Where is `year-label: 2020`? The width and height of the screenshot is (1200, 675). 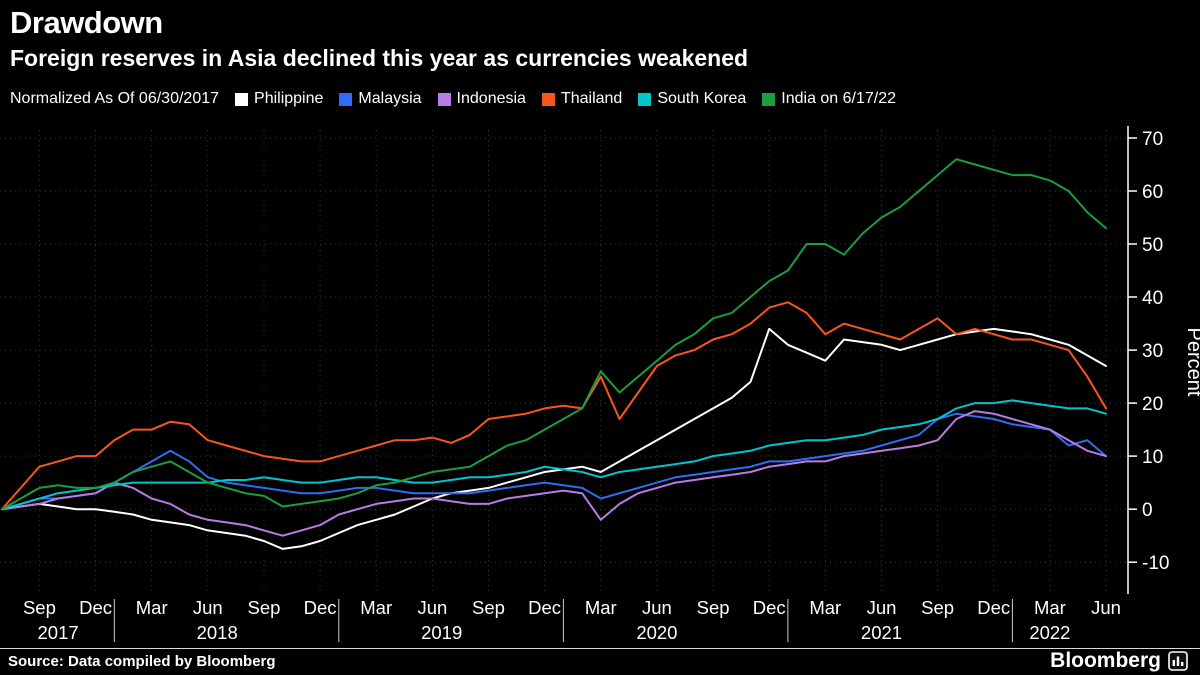 year-label: 2020 is located at coordinates (656, 632).